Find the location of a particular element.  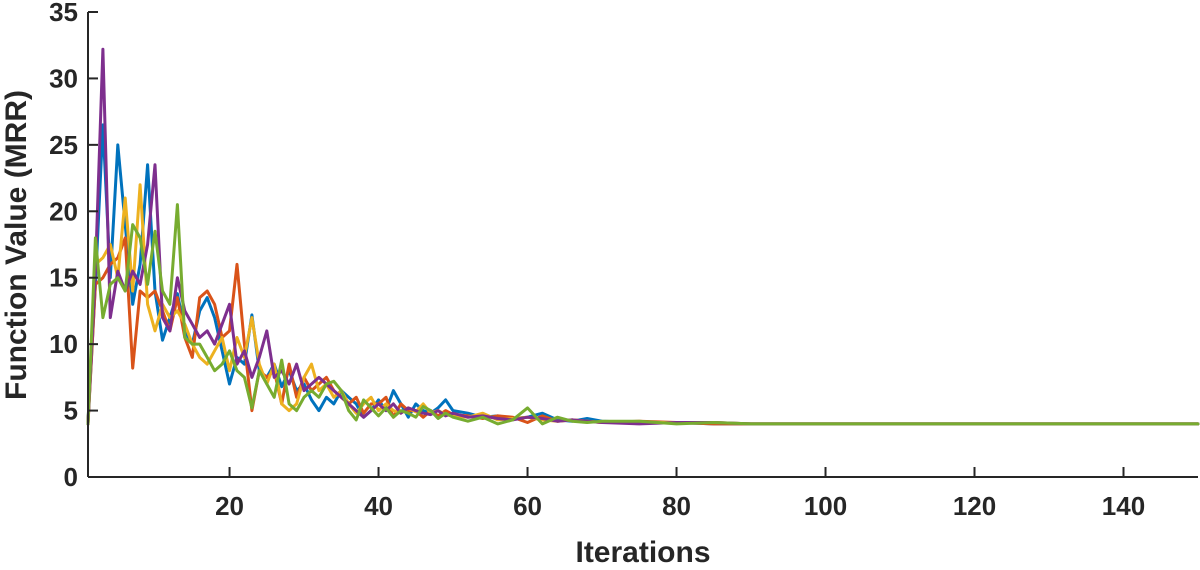

x-tick-label: 100 is located at coordinates (825, 506).